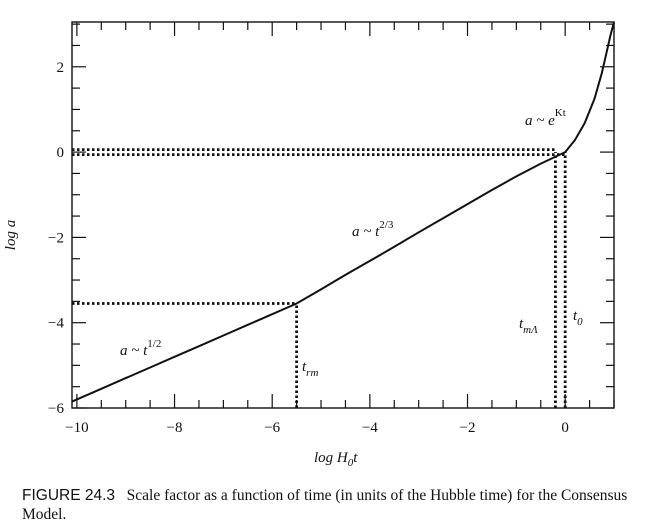 Image resolution: width=666 pixels, height=528 pixels. What do you see at coordinates (56, 324) in the screenshot?
I see `y-tick-label: −4` at bounding box center [56, 324].